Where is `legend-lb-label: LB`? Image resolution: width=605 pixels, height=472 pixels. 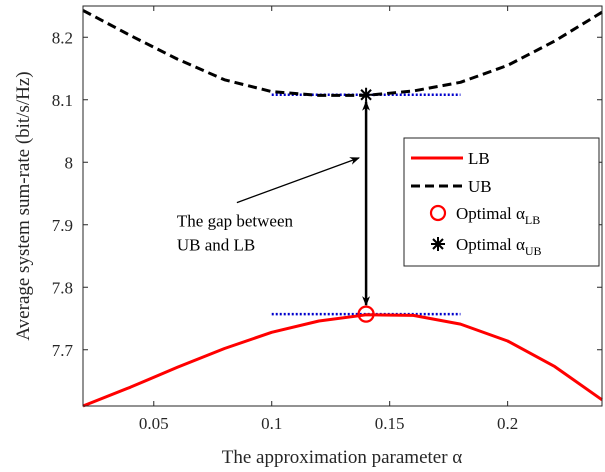
legend-lb-label: LB is located at coordinates (479, 158).